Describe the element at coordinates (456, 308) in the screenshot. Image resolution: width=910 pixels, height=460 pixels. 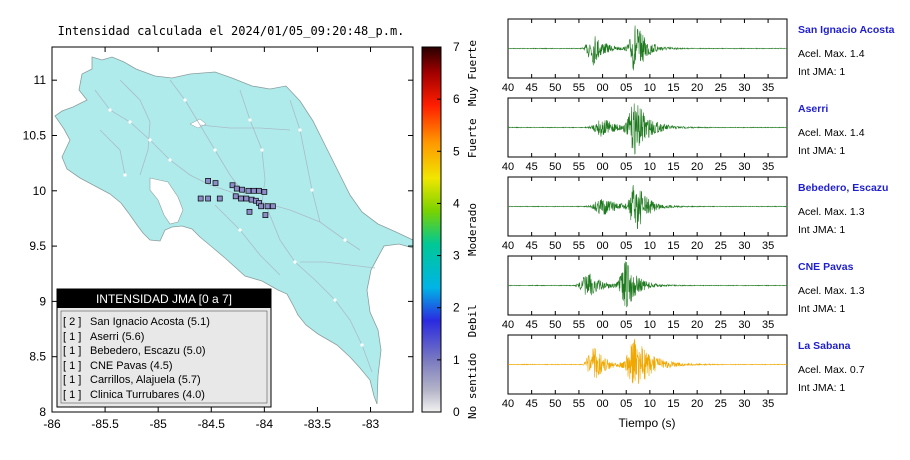
I see `colorbar-tick-label: 2` at that location.